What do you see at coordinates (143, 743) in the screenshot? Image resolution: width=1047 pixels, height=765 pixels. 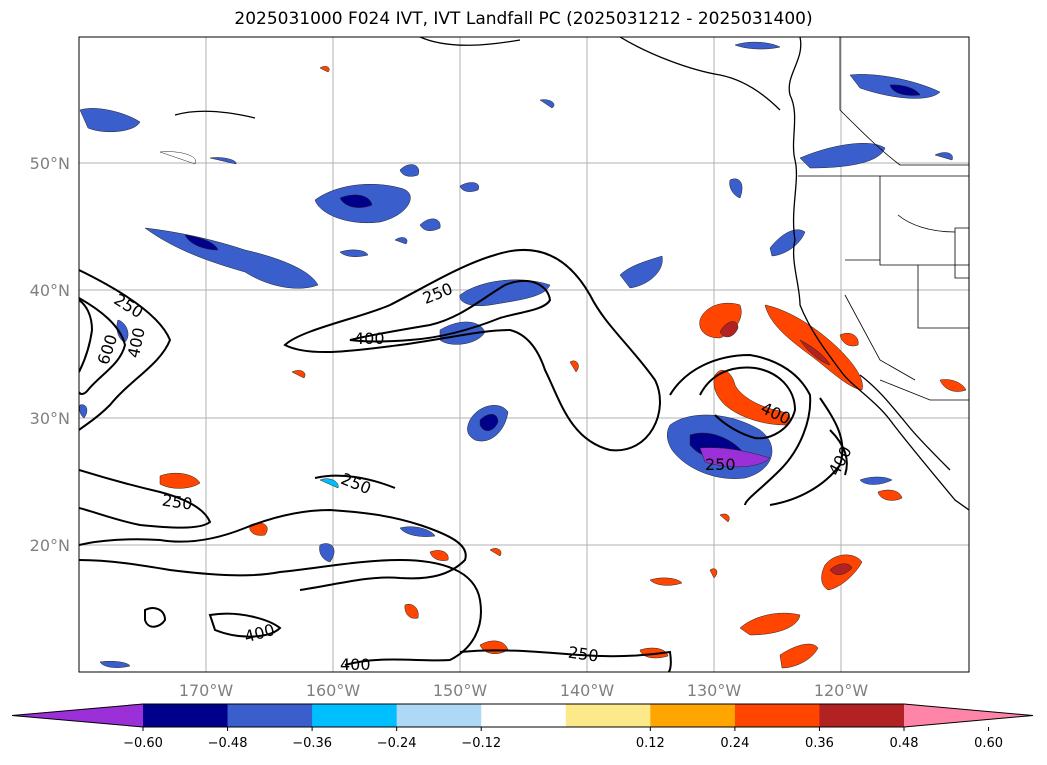 I see `colorbar-tick-label: −0.60` at bounding box center [143, 743].